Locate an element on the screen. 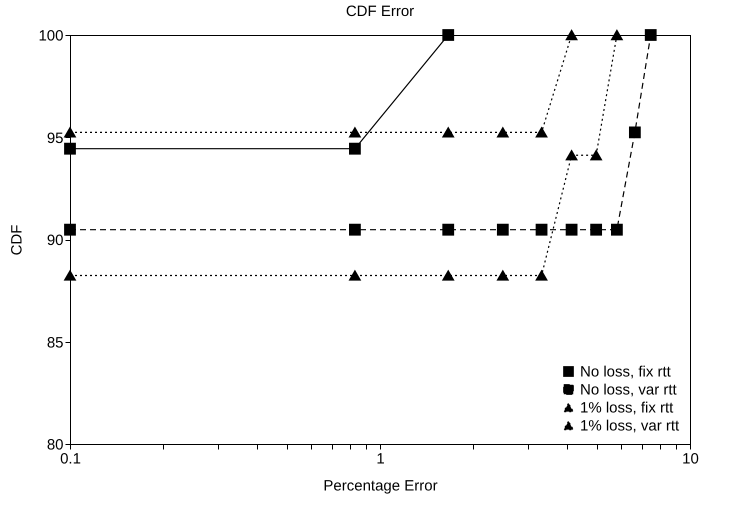 This screenshot has height=527, width=748. y-axis-title: CDF is located at coordinates (17, 240).